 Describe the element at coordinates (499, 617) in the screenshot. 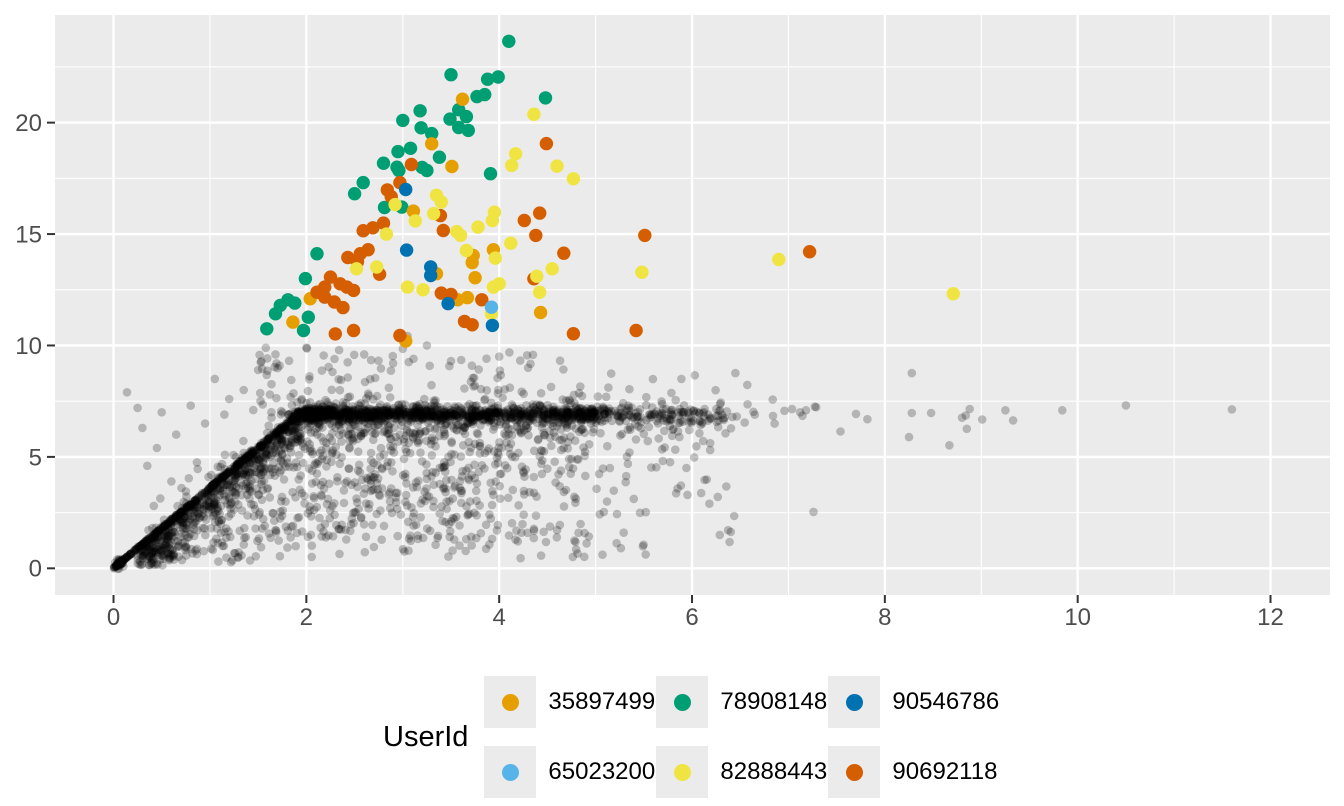

I see `svg-text: 4` at that location.